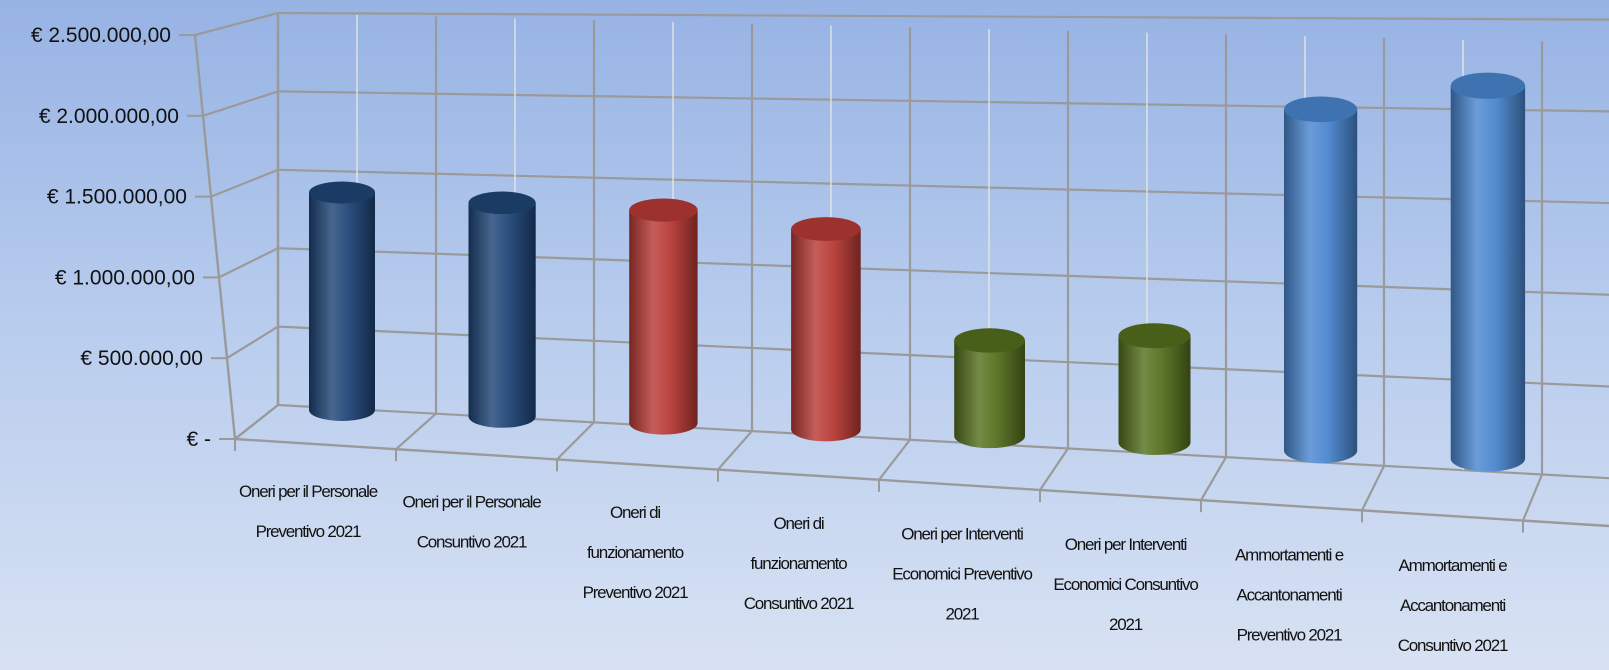  Describe the element at coordinates (309, 511) in the screenshot. I see `x-category-label: Oneri per il Personale Preventivo 2021` at that location.